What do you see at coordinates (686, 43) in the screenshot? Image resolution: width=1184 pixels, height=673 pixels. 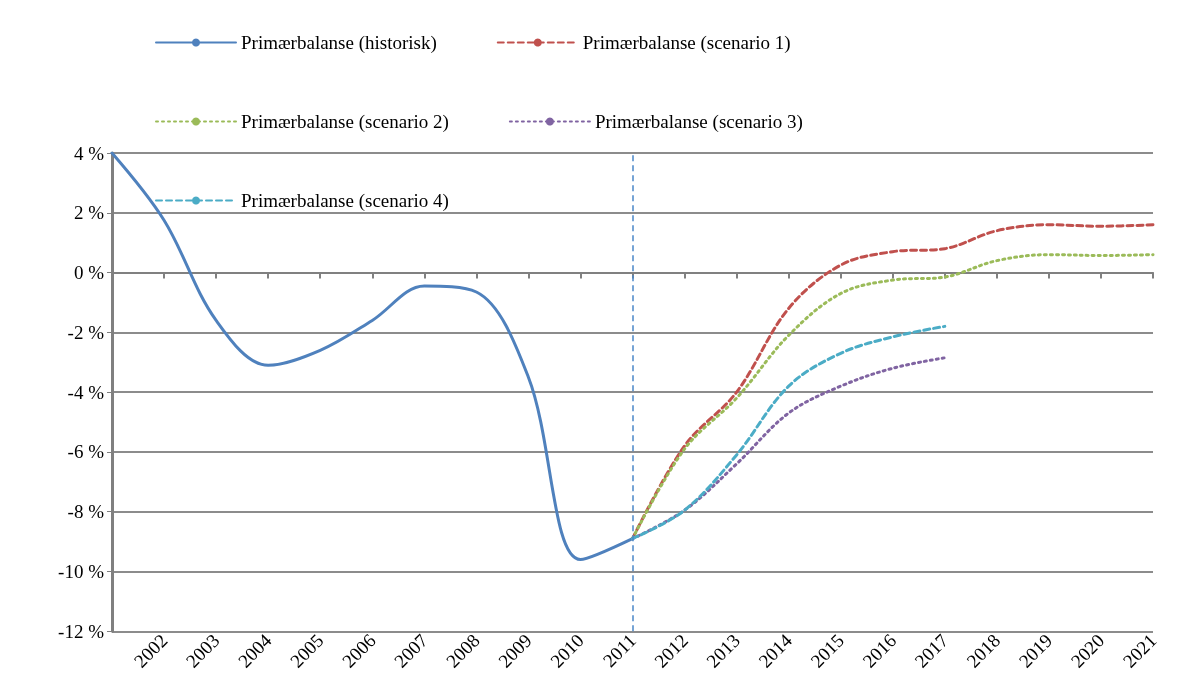 I see `legend-label: Primærbalanse (scenario 1)` at bounding box center [686, 43].